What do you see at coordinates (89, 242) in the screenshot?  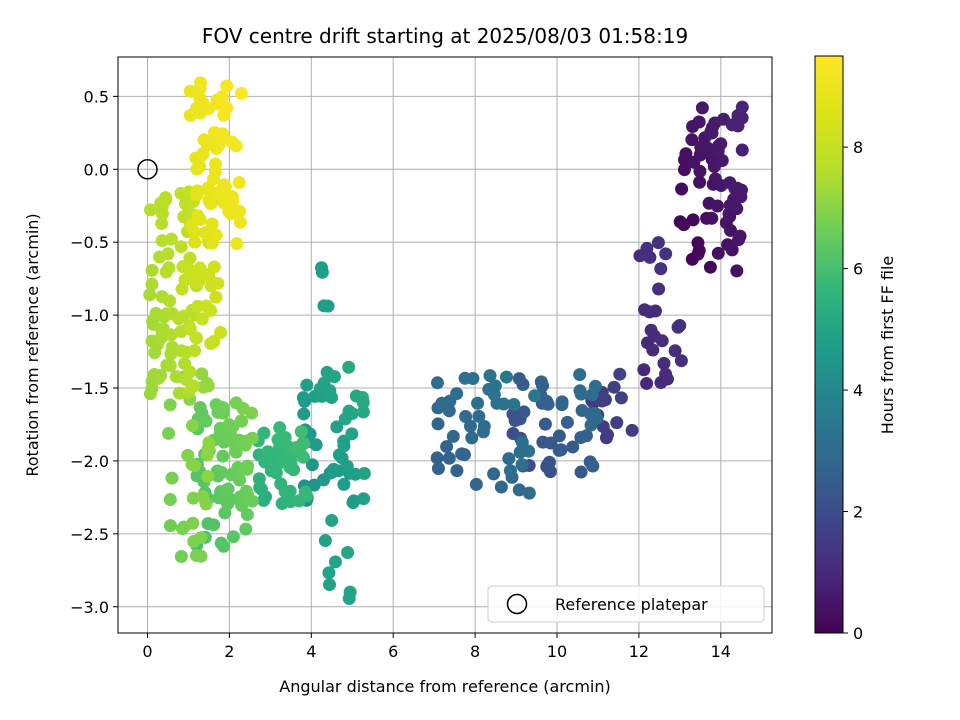 I see `y-tick-label: −0.5` at bounding box center [89, 242].